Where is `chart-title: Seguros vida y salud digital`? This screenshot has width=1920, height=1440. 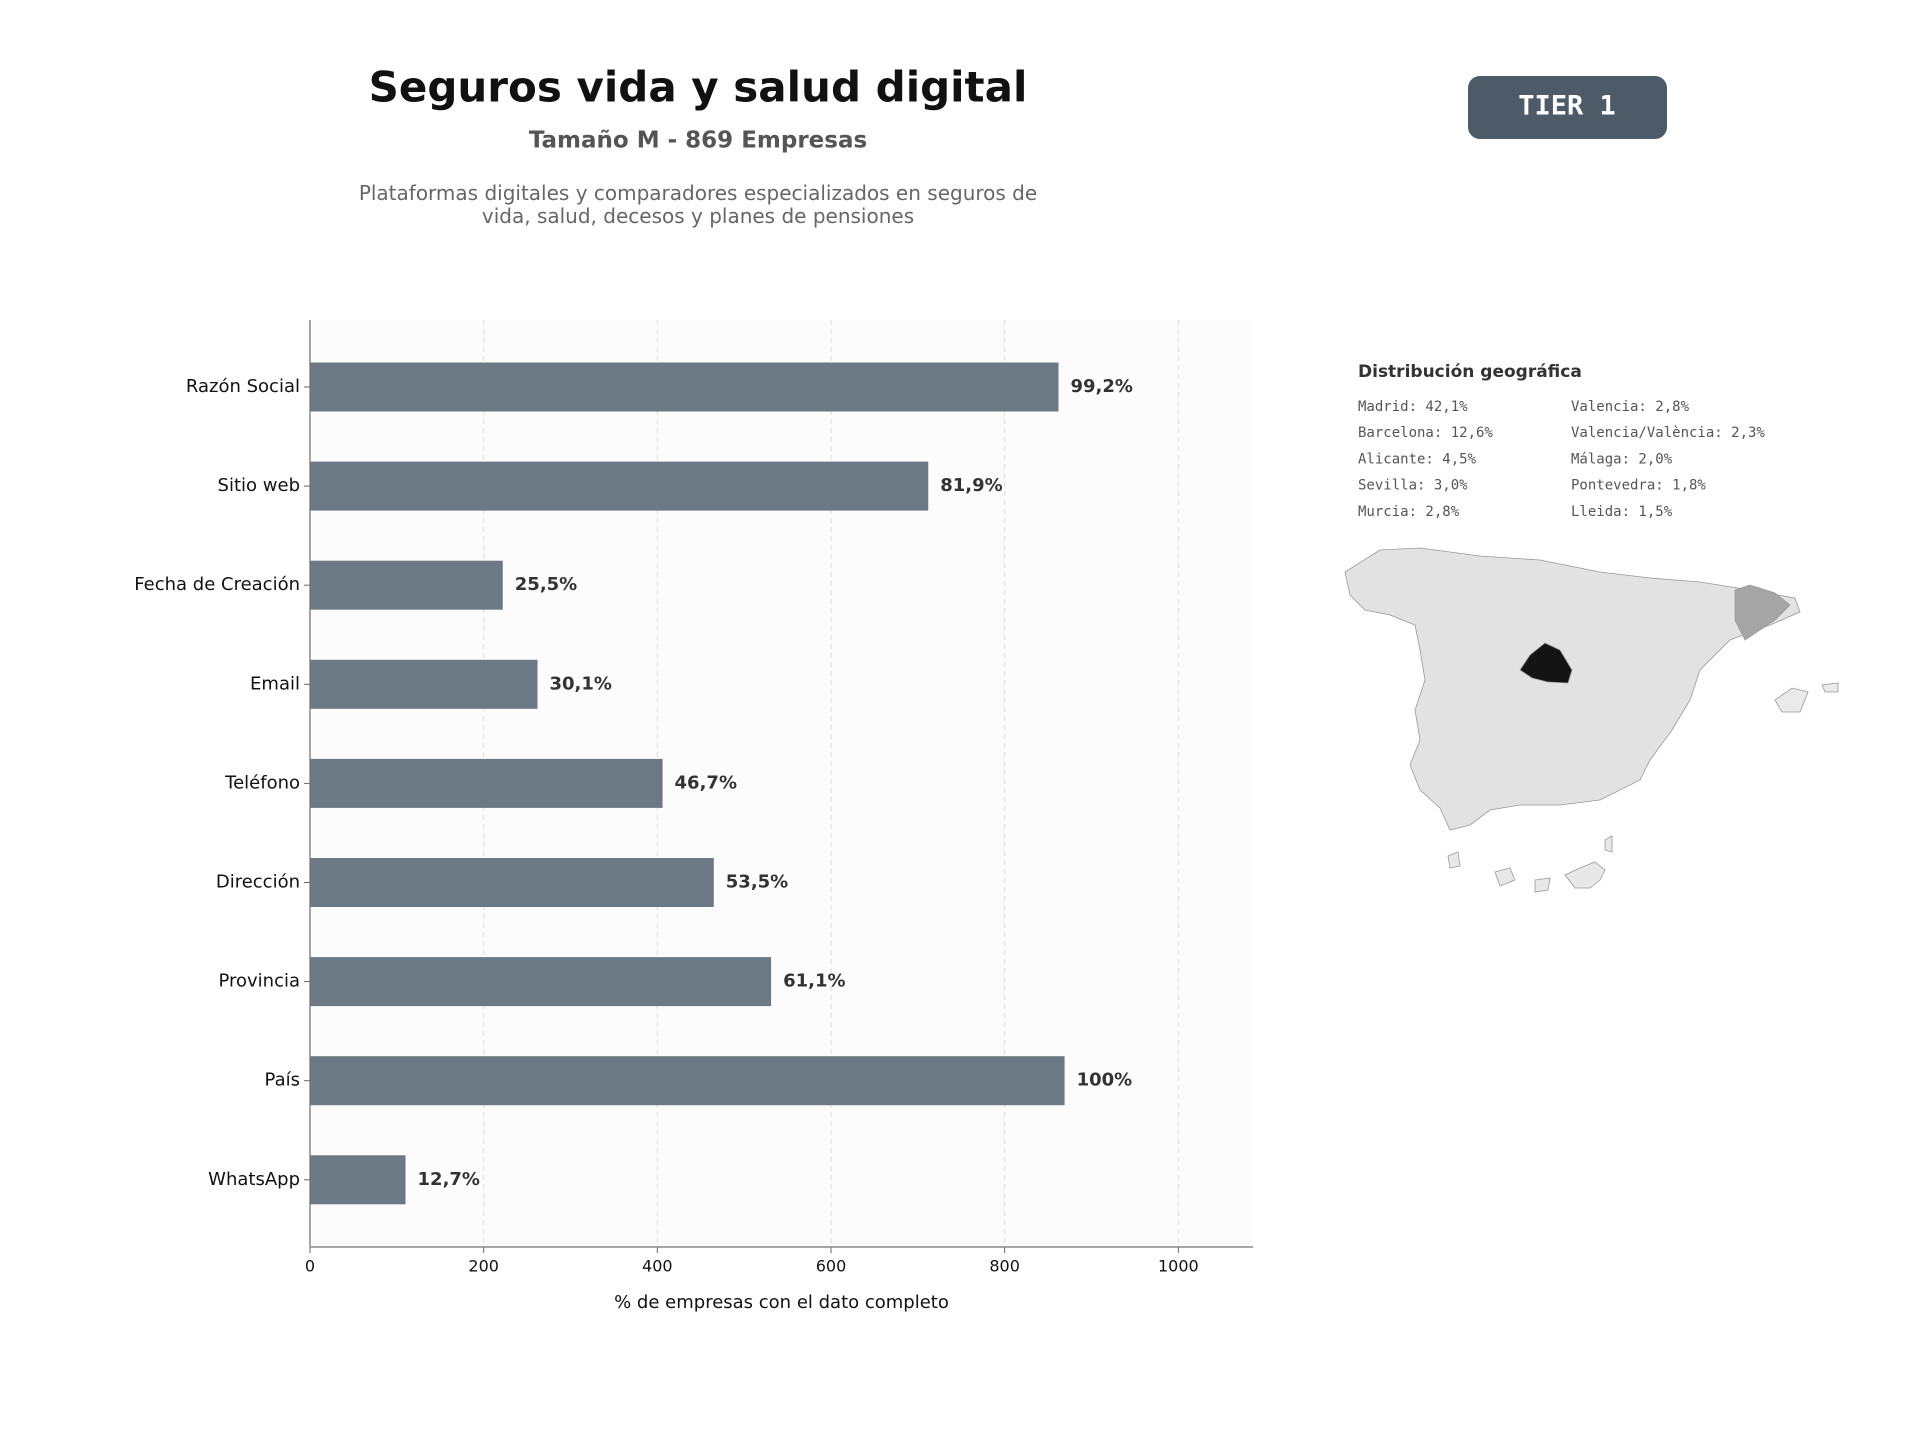
chart-title: Seguros vida y salud digital is located at coordinates (698, 87).